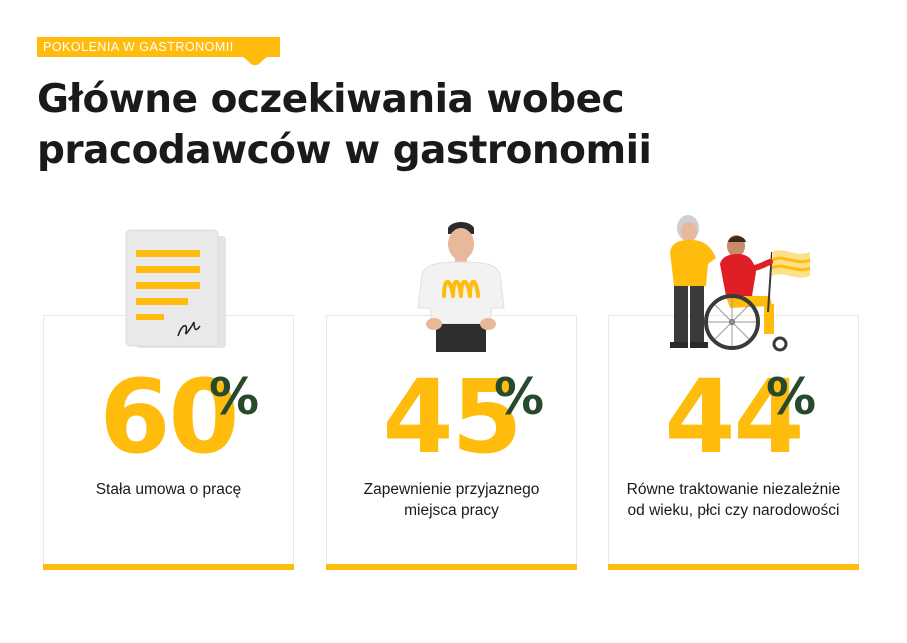  I want to click on stat-label: Stała umowa o pracę, so click(168, 489).